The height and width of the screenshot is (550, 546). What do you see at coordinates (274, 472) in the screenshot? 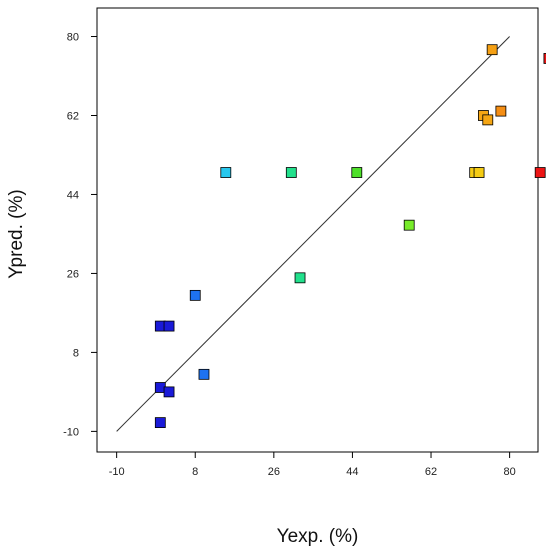
I see `x-tick-label: 26` at bounding box center [274, 472].